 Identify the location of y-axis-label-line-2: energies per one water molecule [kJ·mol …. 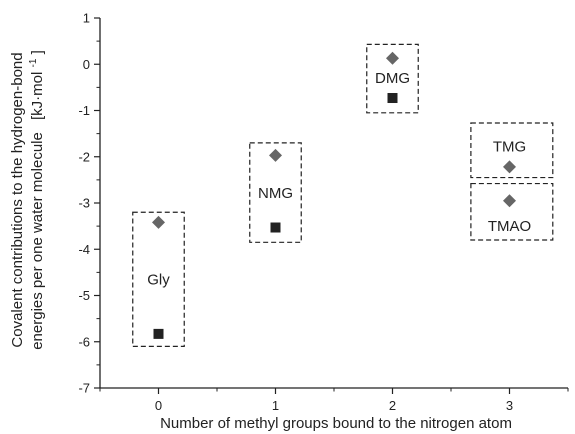
(34, 200).